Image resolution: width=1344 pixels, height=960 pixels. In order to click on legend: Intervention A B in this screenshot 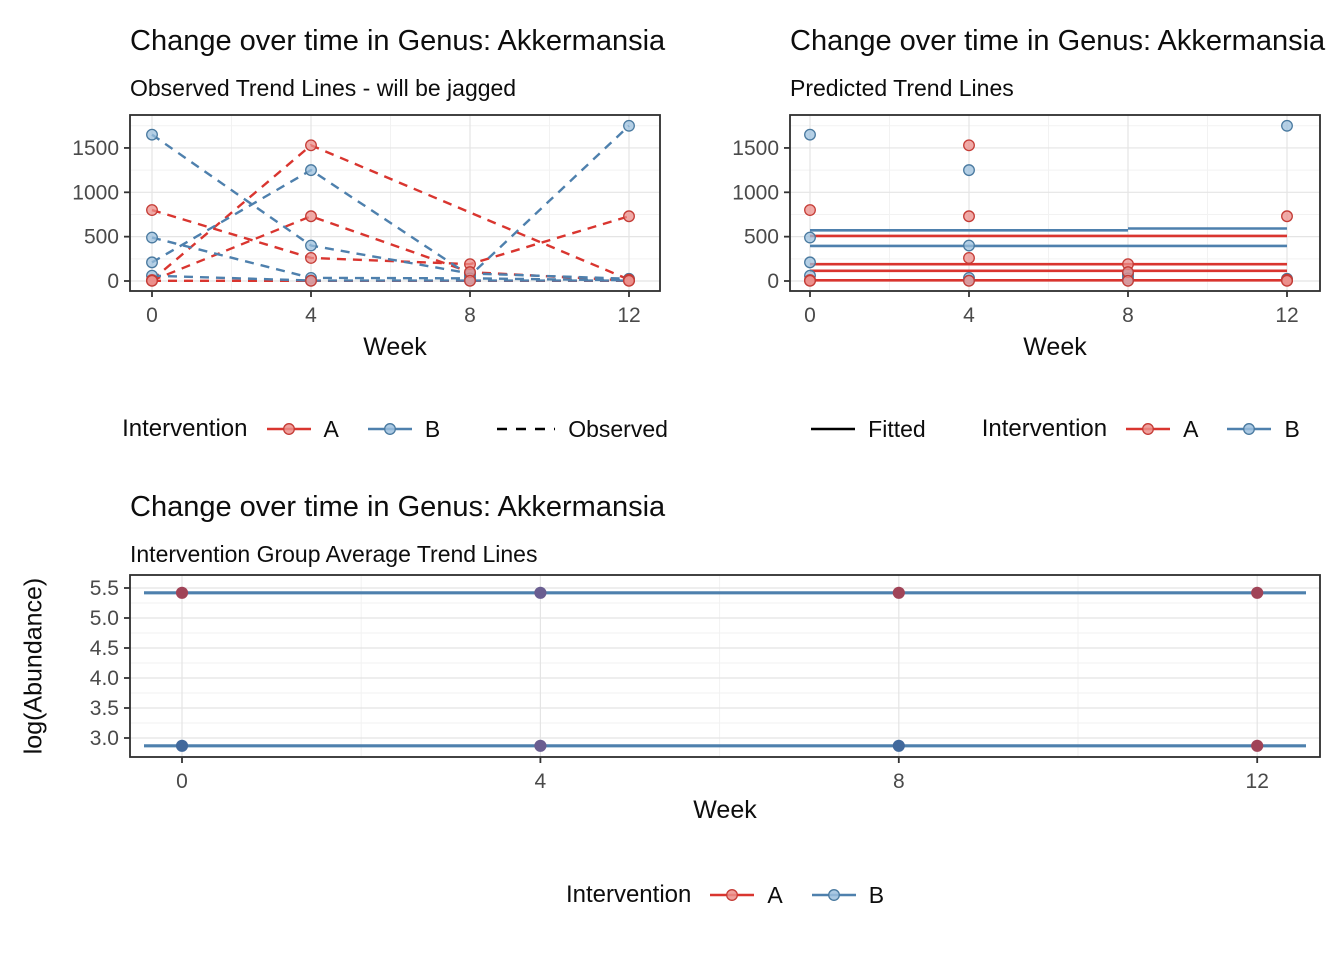, I will do `click(725, 895)`.